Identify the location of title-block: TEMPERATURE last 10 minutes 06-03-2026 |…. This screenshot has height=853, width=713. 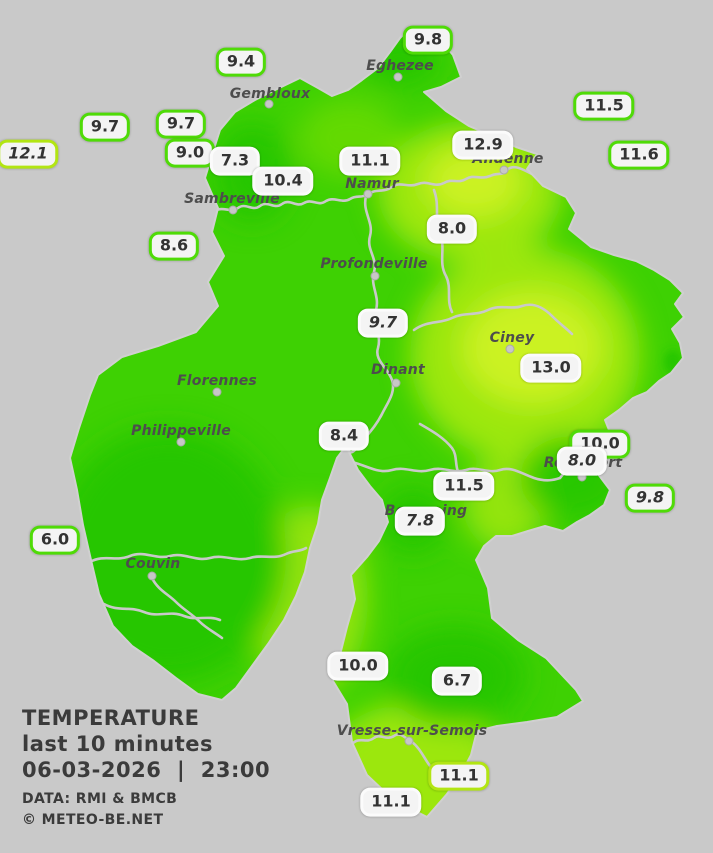
(146, 768).